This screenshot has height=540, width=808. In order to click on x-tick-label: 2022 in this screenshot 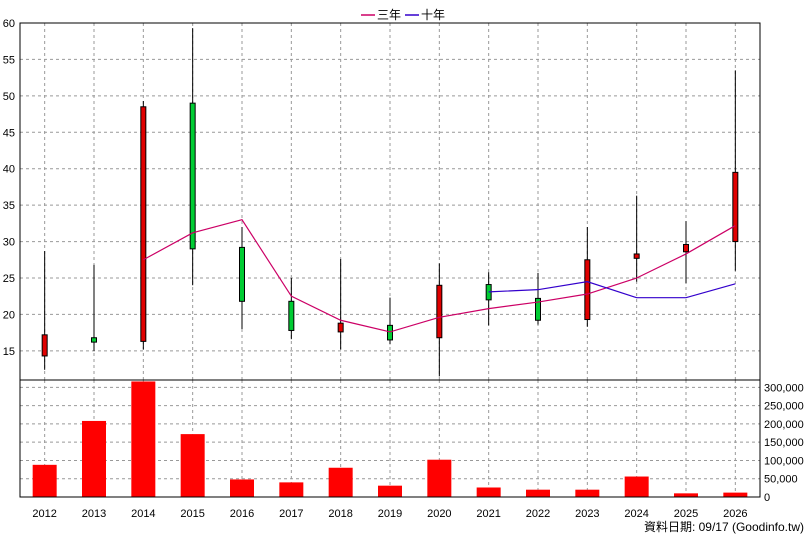, I will do `click(538, 514)`.